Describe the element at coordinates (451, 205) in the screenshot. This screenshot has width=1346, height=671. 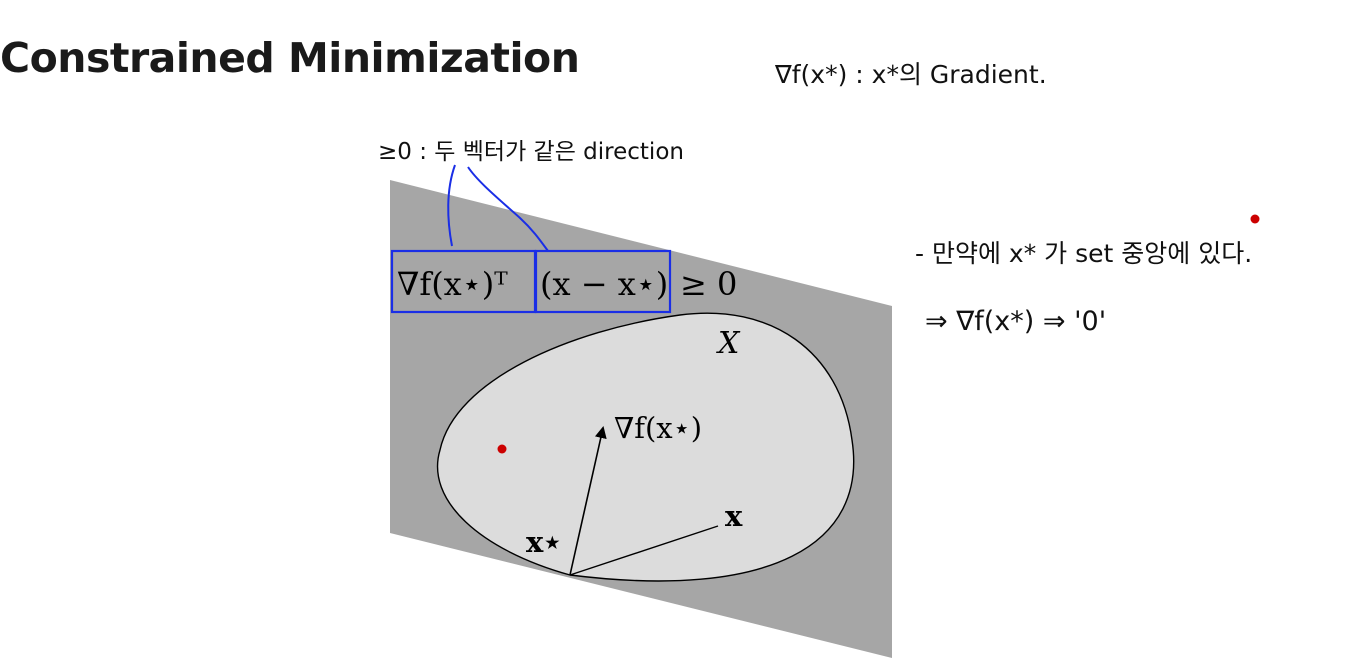
I see `annotation-connector-left` at that location.